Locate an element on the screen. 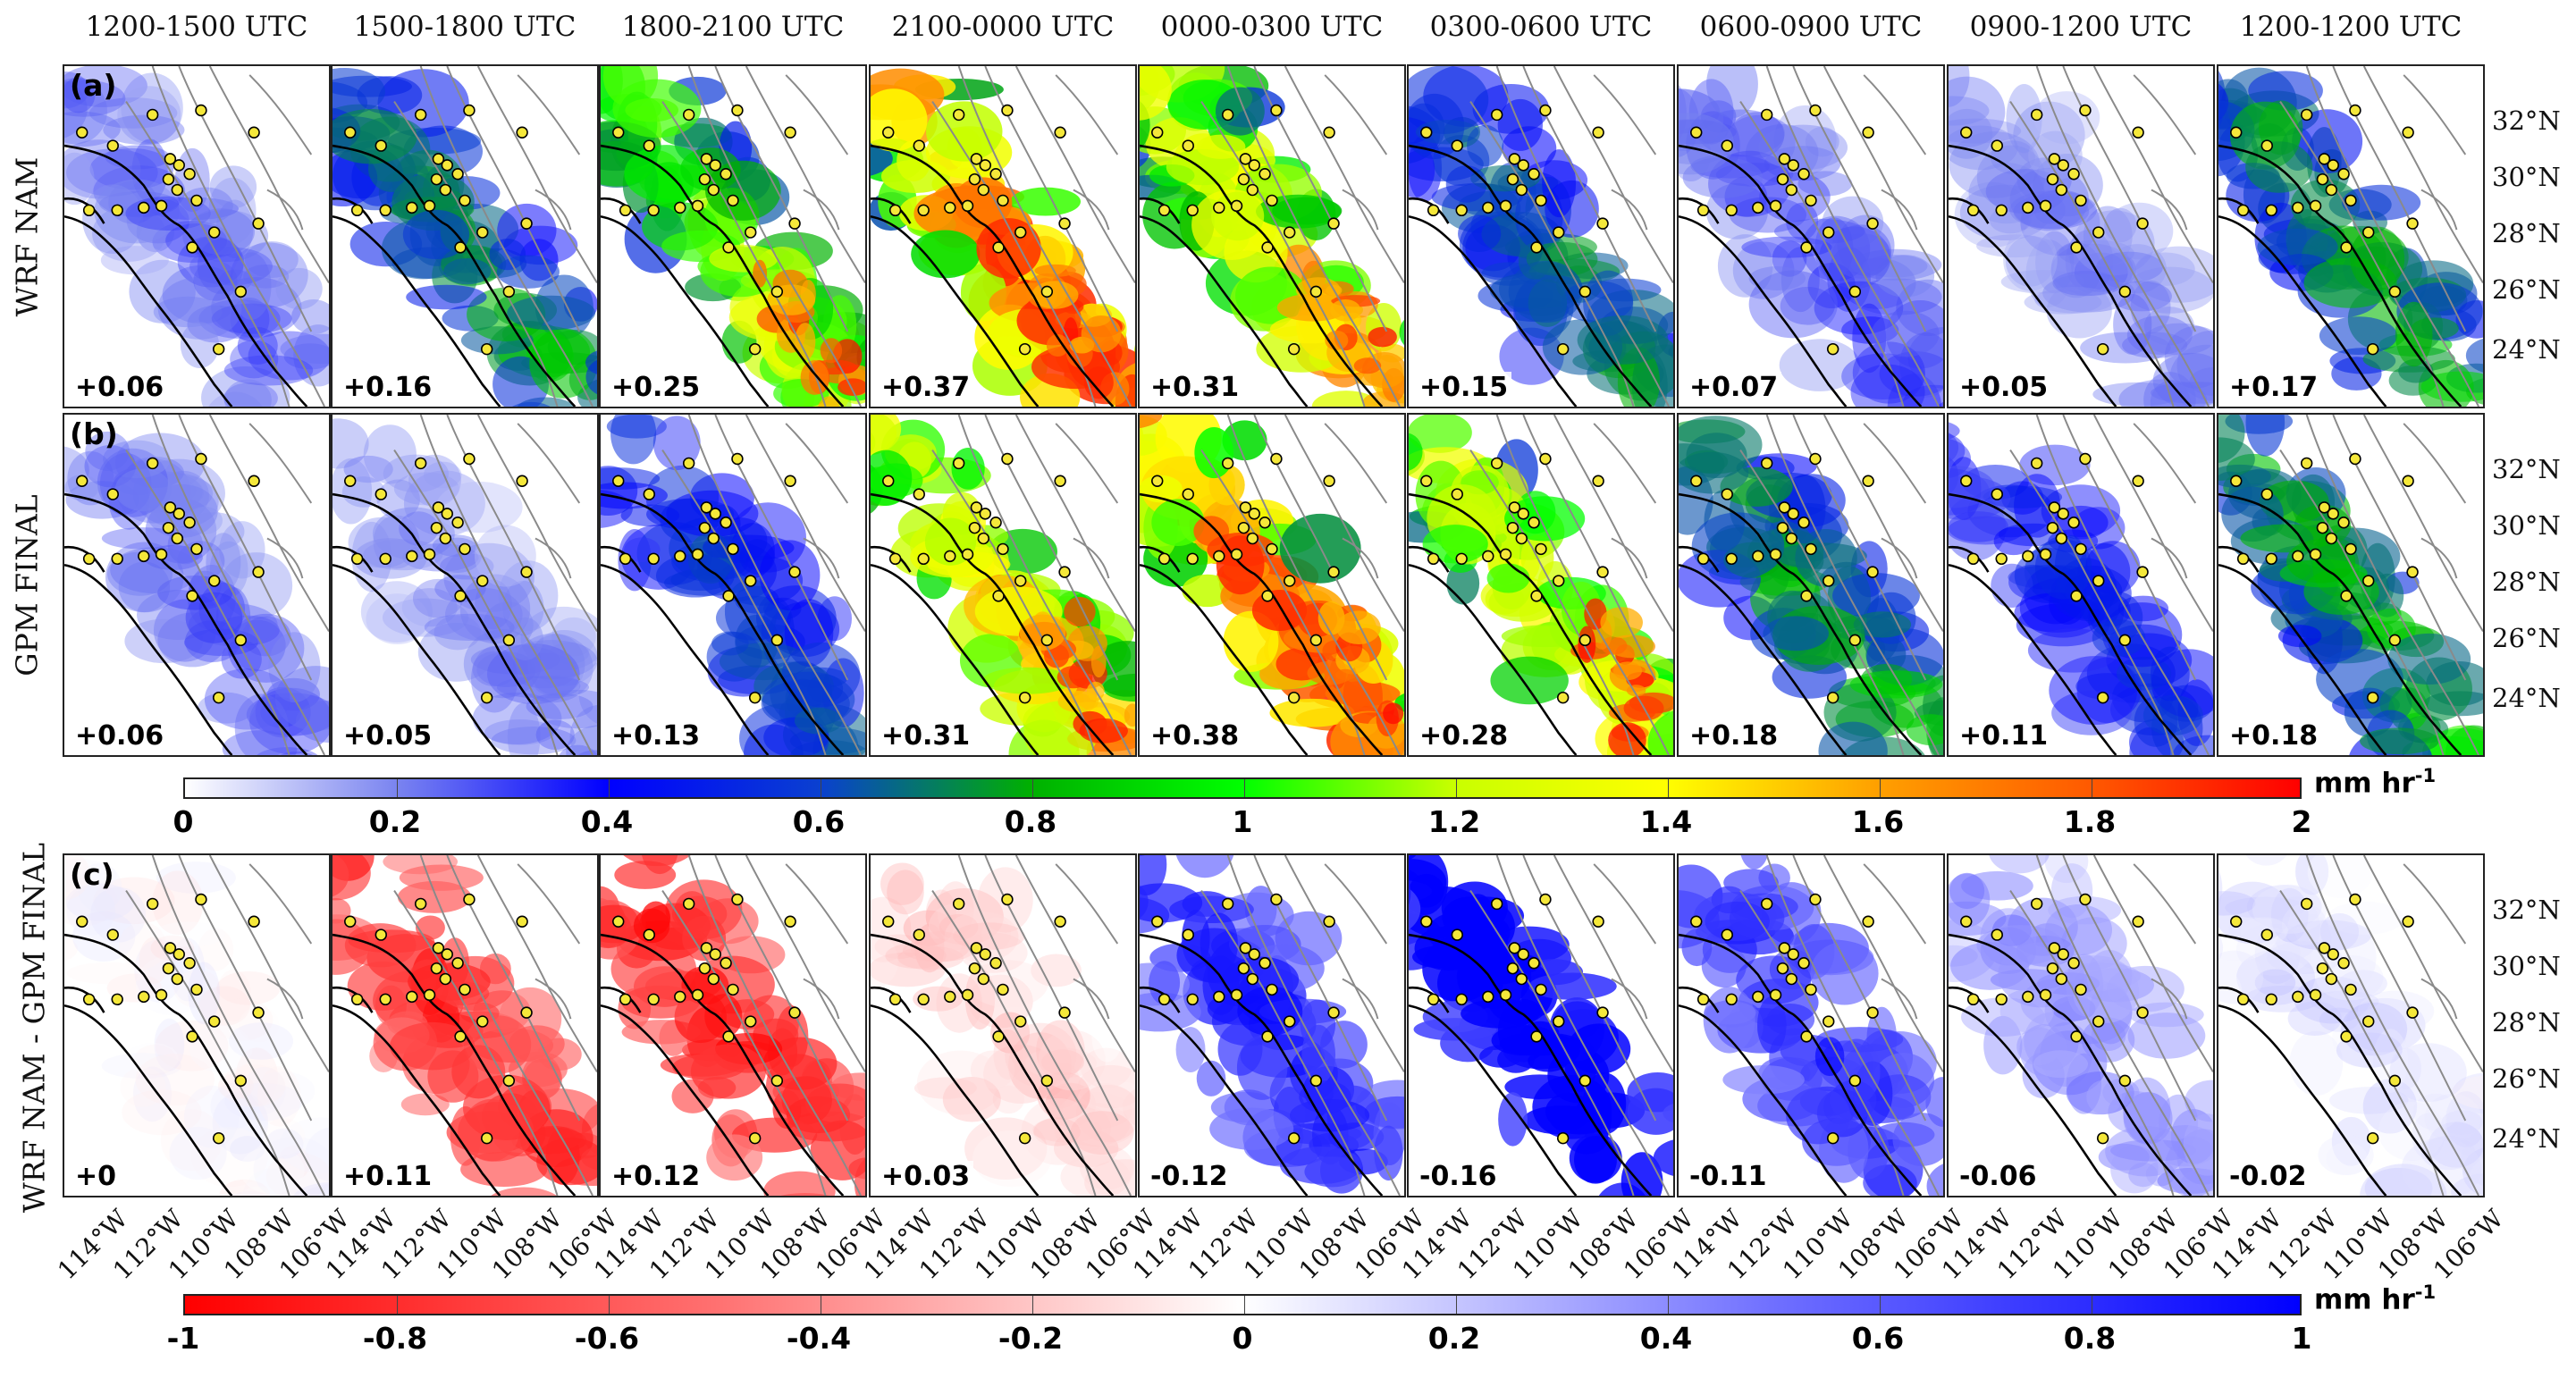 This screenshot has height=1378, width=2576. map-panel: +0.37 is located at coordinates (1003, 236).